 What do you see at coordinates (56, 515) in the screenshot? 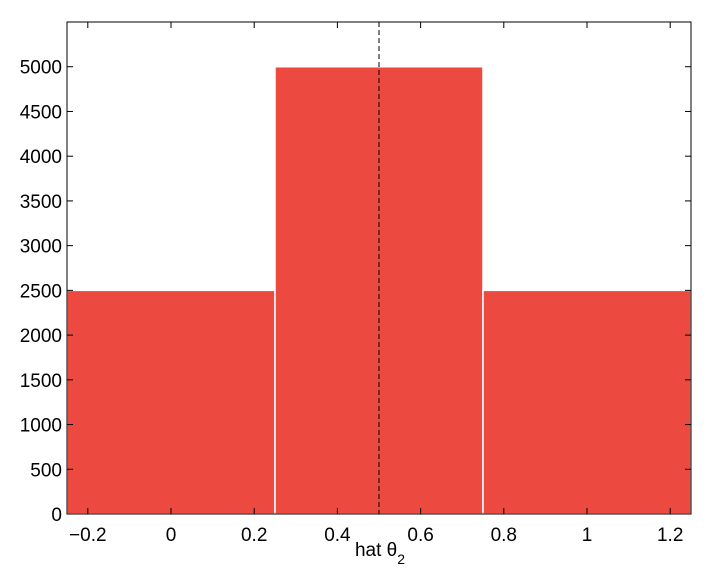
I see `y-tick-label: 0` at bounding box center [56, 515].